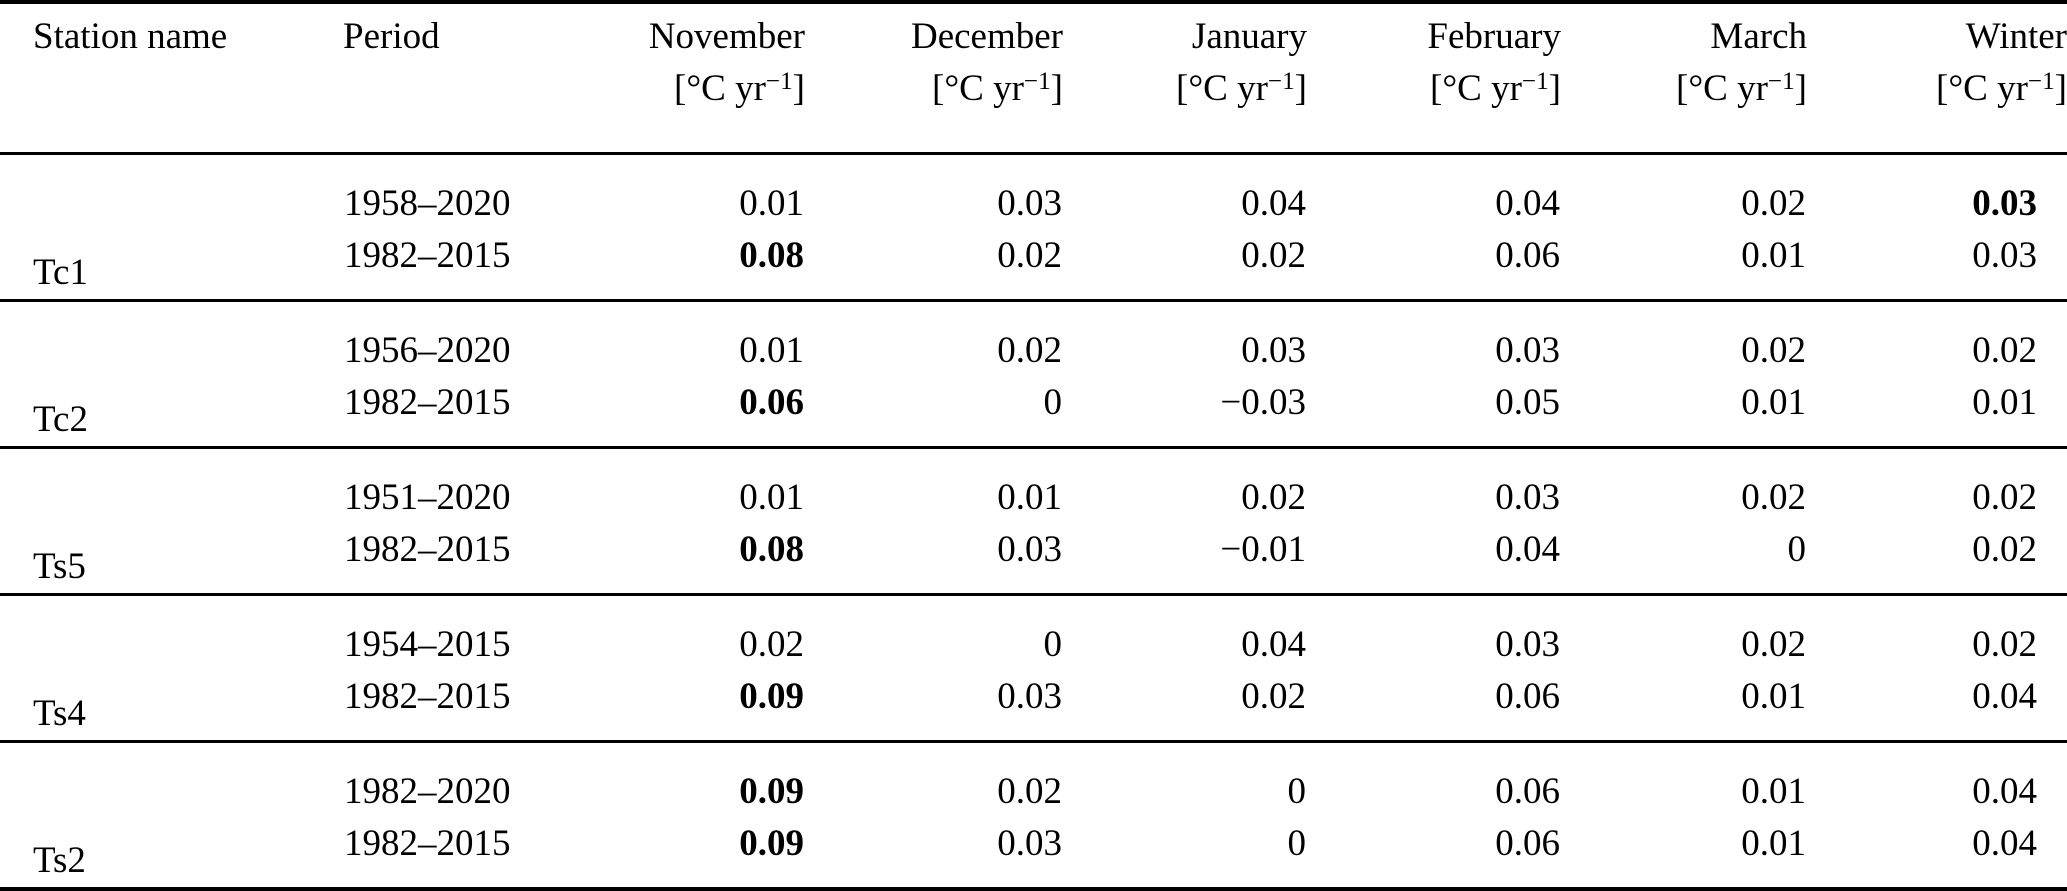 The image size is (2067, 891). I want to click on table-row: 1982–2015 0.06 0 −0.03 0.05 0.01 0.01, so click(1033, 412).